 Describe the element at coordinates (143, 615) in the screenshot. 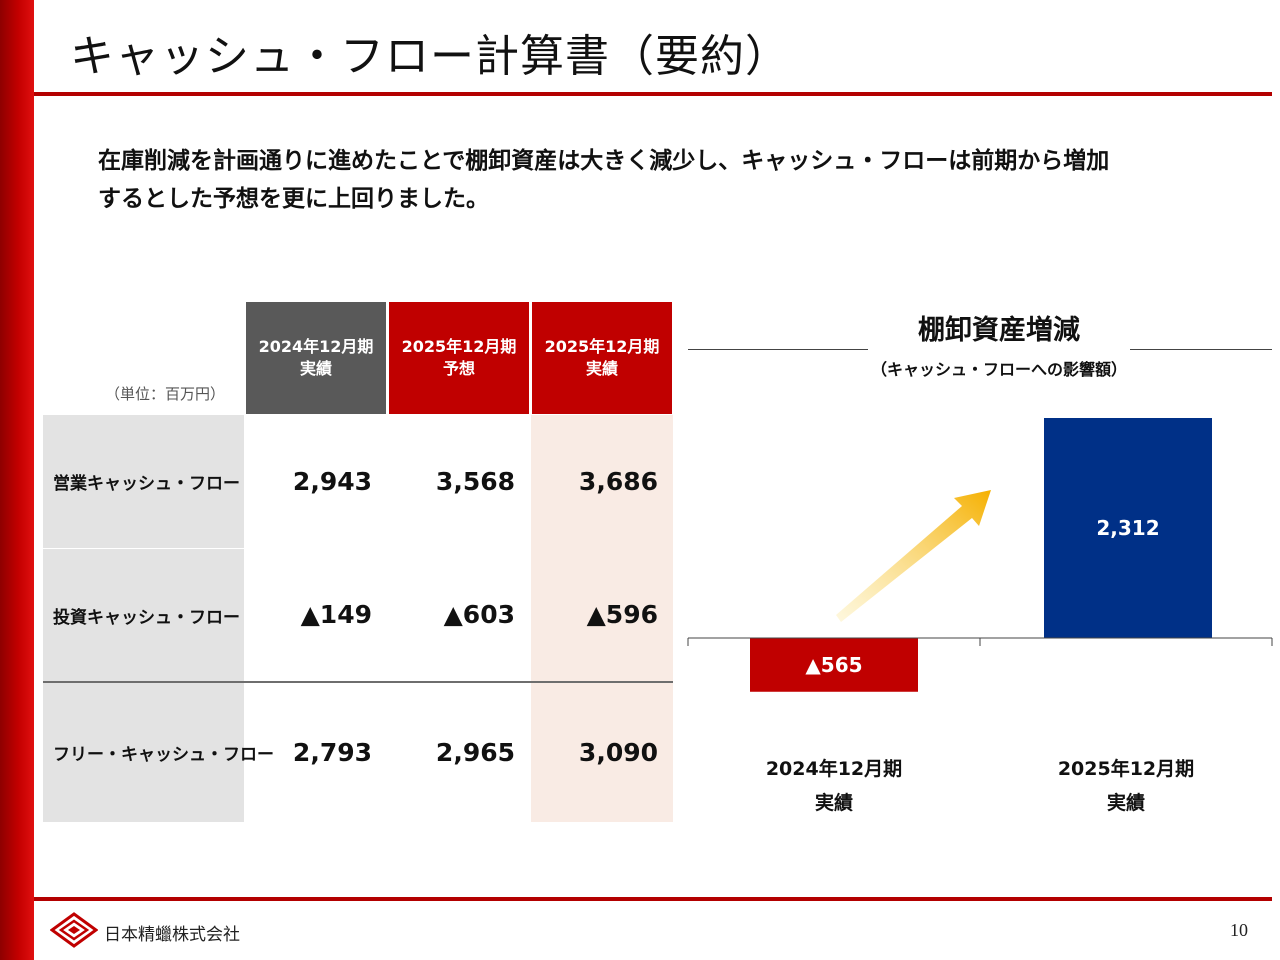

I see `row-label-investing-cf: 投資キャッシュ・フロー` at that location.